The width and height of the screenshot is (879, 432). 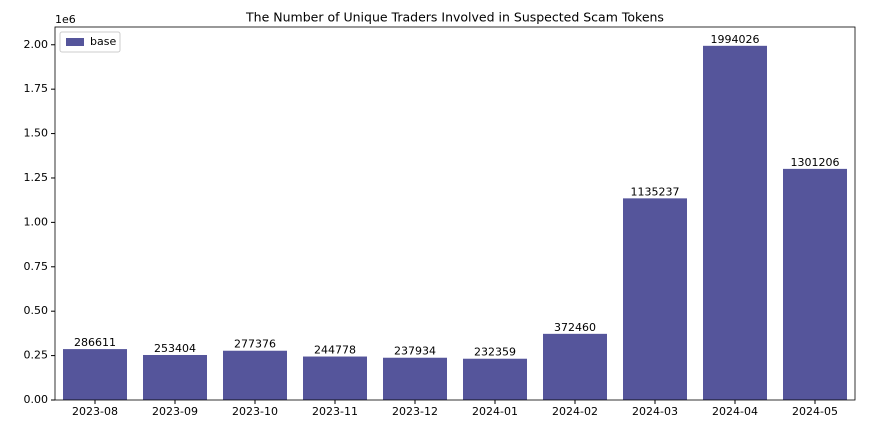 I want to click on value-label: 237934, so click(x=415, y=351).